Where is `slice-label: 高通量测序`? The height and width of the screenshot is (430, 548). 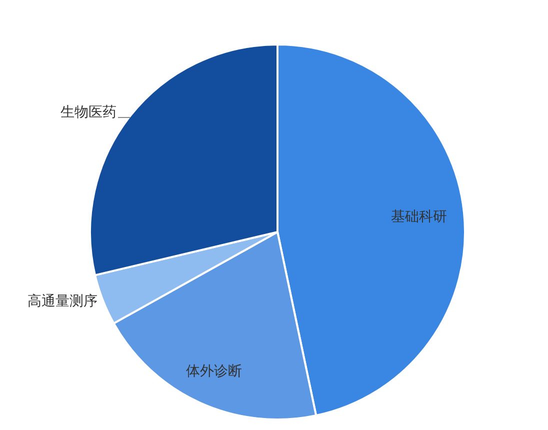 slice-label: 高通量测序 is located at coordinates (63, 302).